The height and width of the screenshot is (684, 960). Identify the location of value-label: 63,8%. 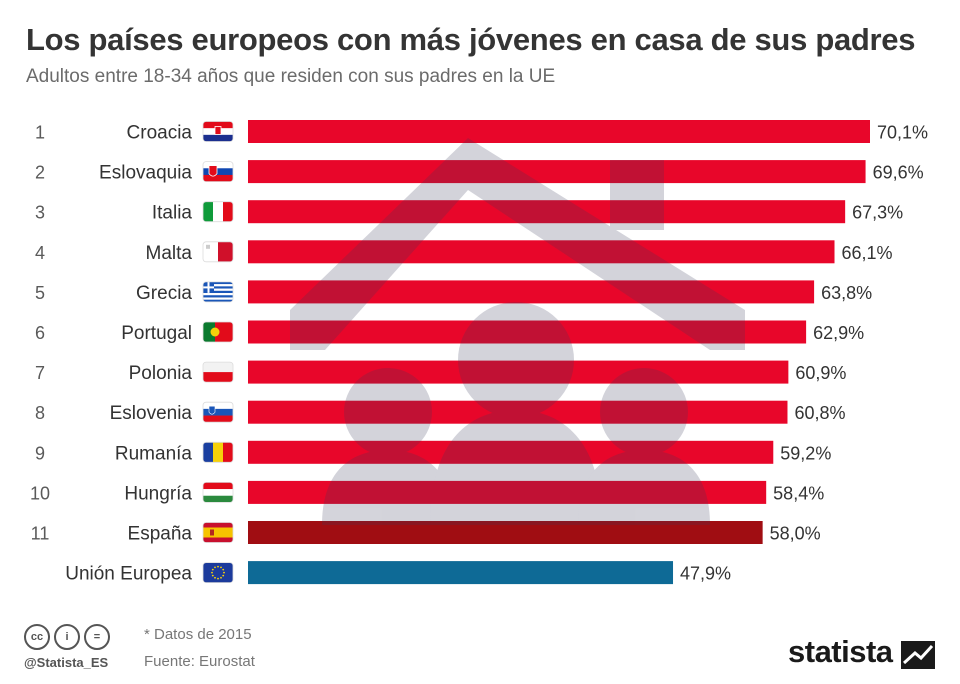
(846, 293).